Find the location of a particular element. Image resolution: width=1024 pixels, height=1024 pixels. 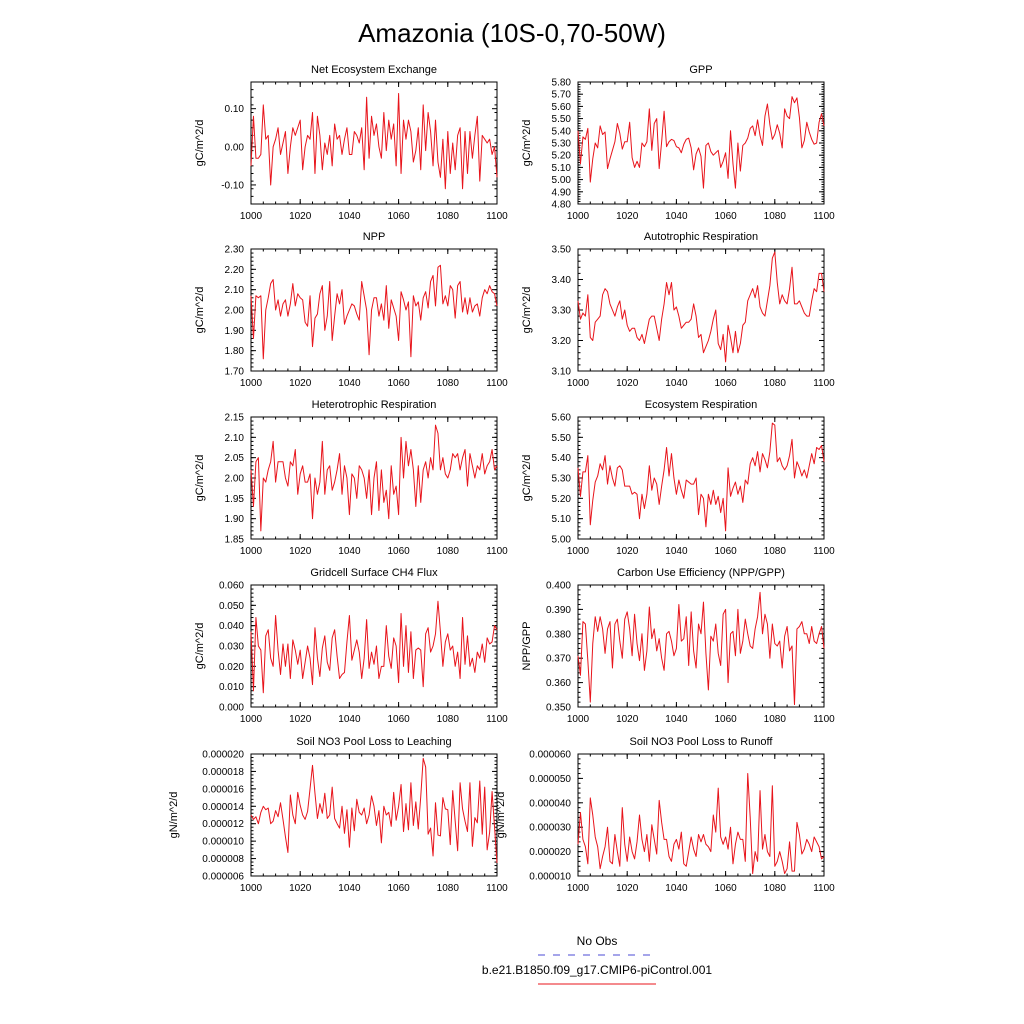

y-tick-label: 0.000050 is located at coordinates (550, 779).